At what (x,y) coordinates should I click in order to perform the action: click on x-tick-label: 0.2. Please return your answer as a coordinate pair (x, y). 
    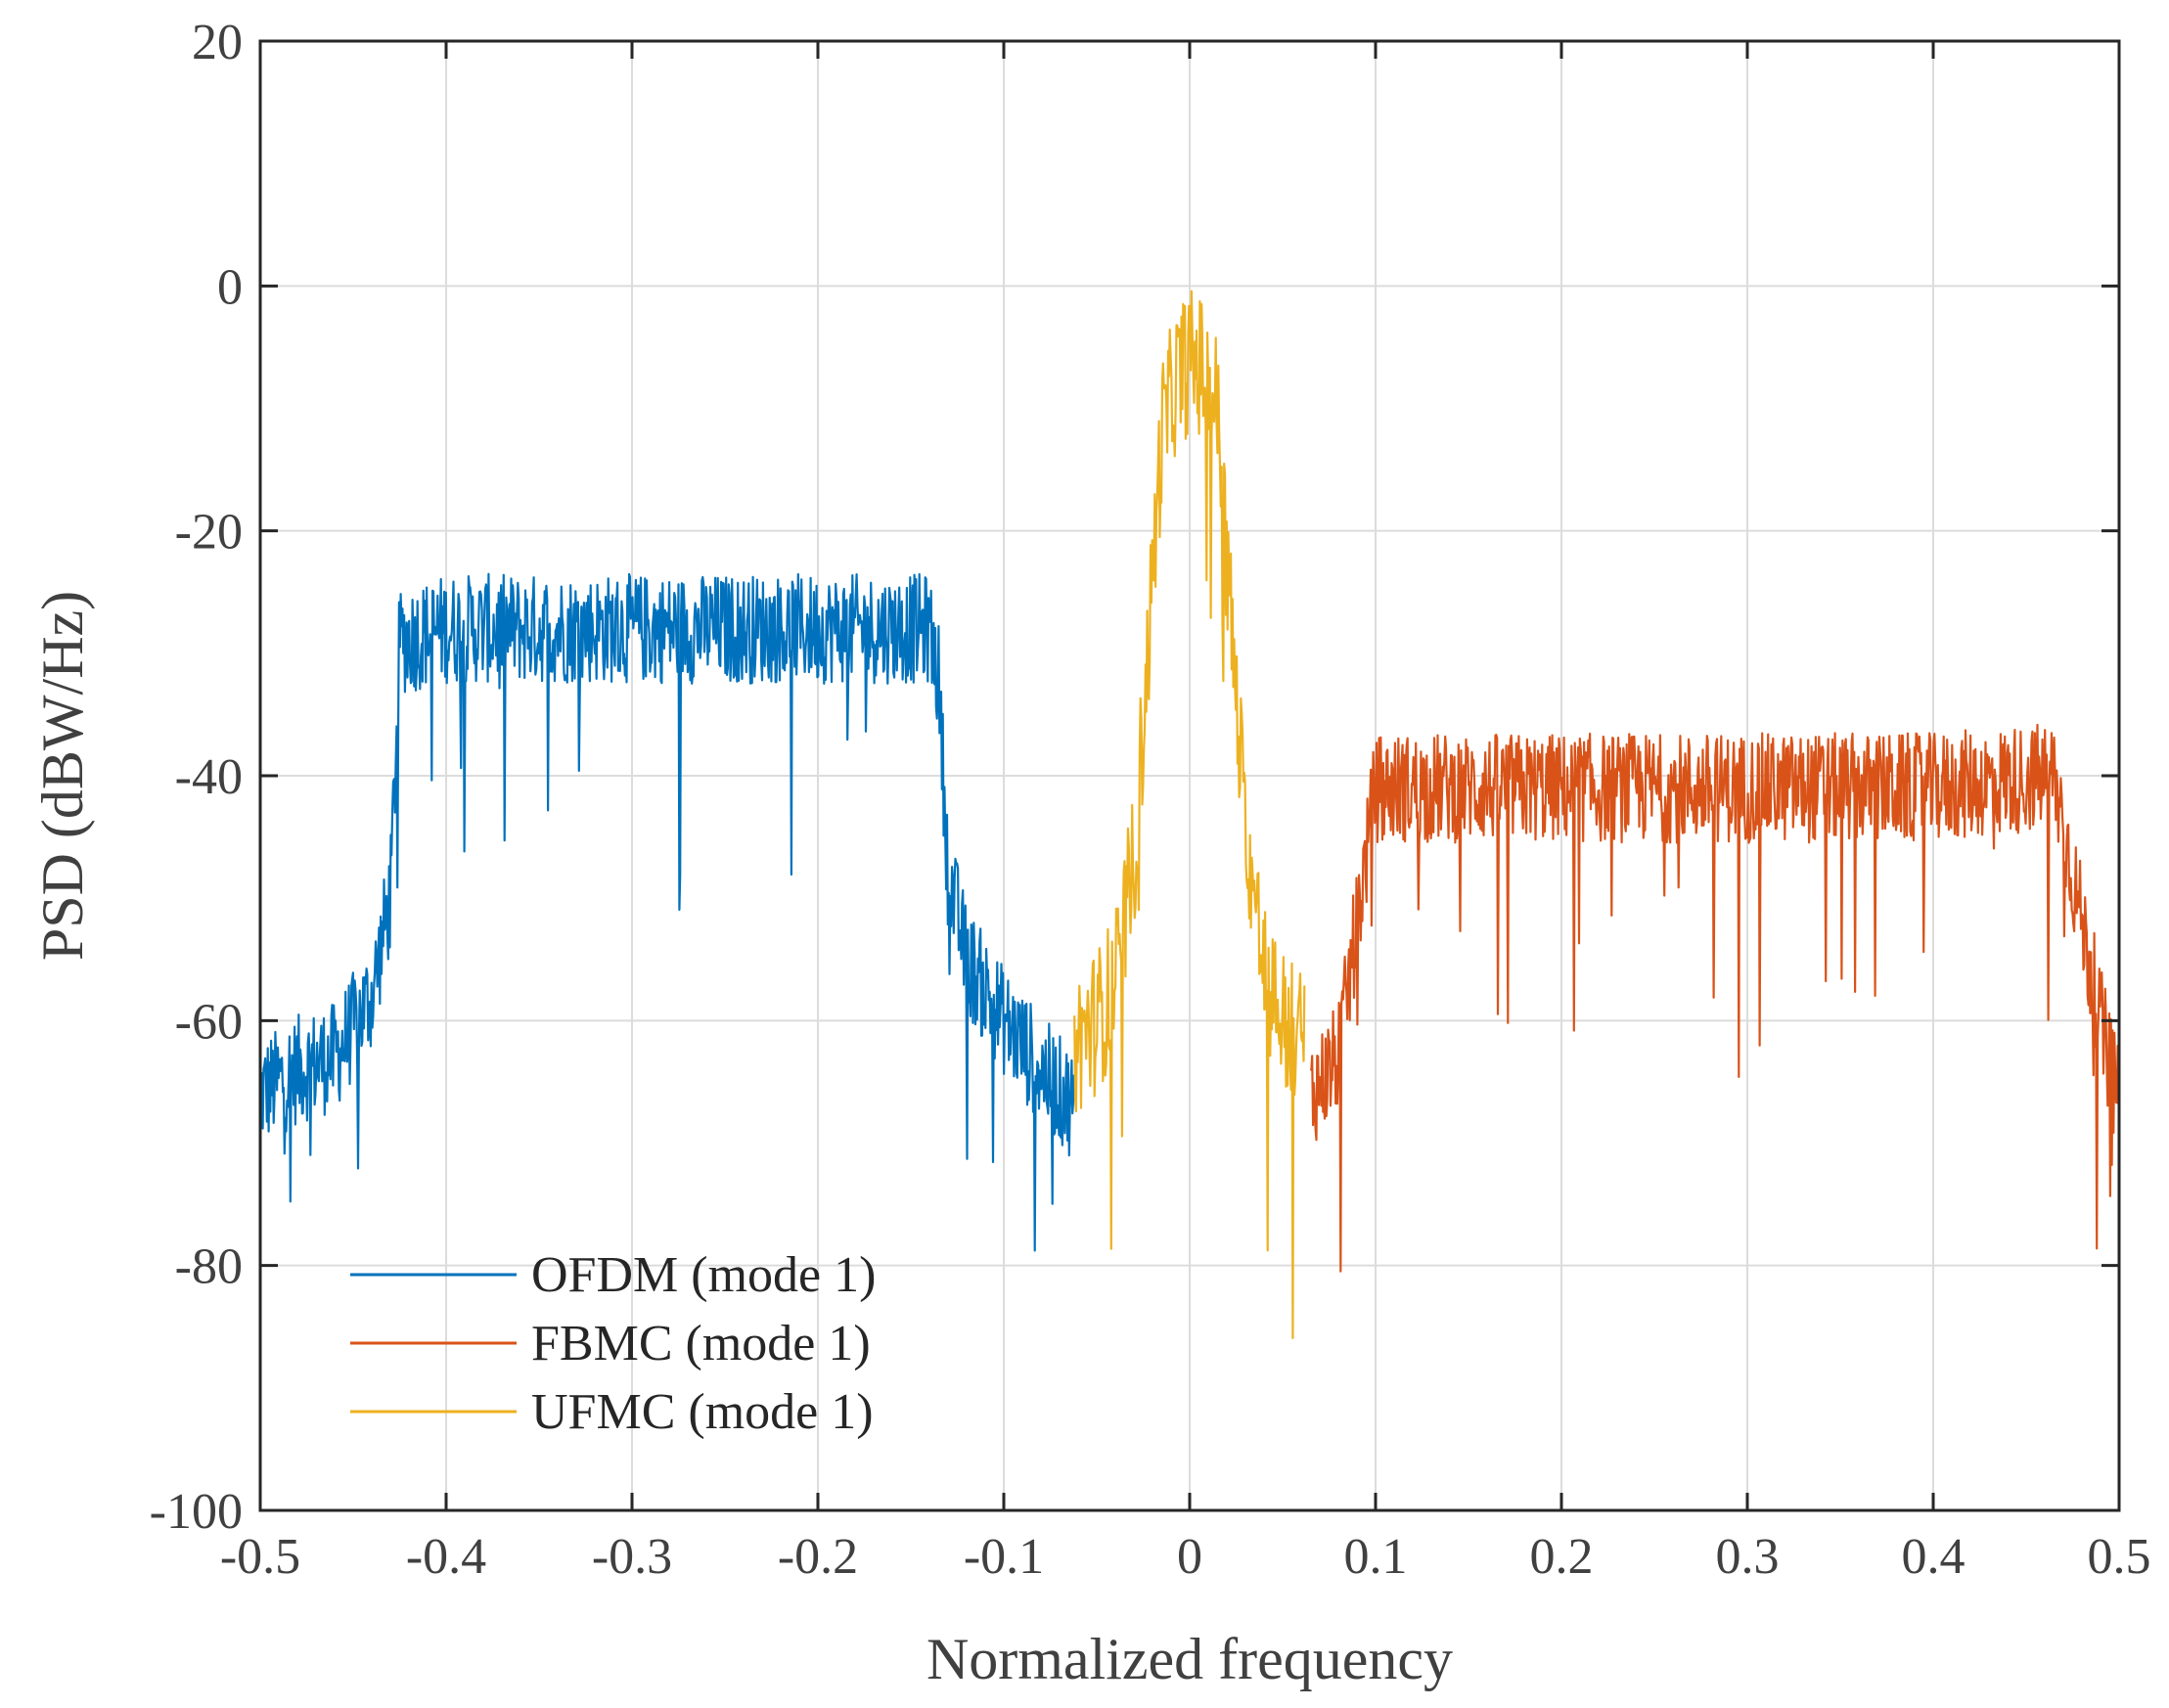
    Looking at the image, I should click on (1562, 1557).